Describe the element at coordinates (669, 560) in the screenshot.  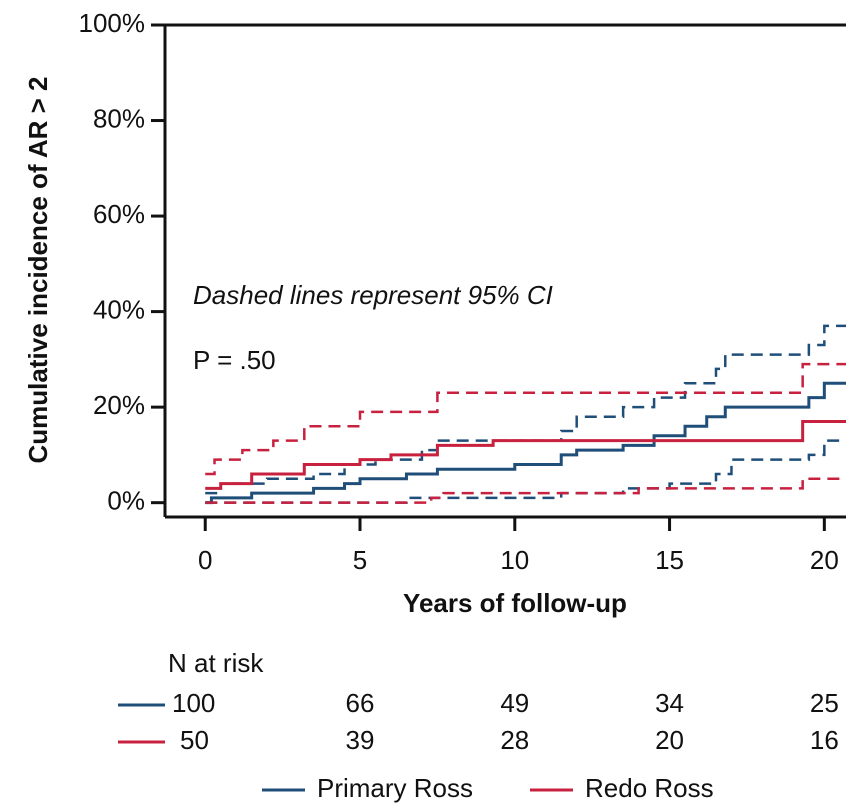
I see `x-tick-label: 15` at that location.